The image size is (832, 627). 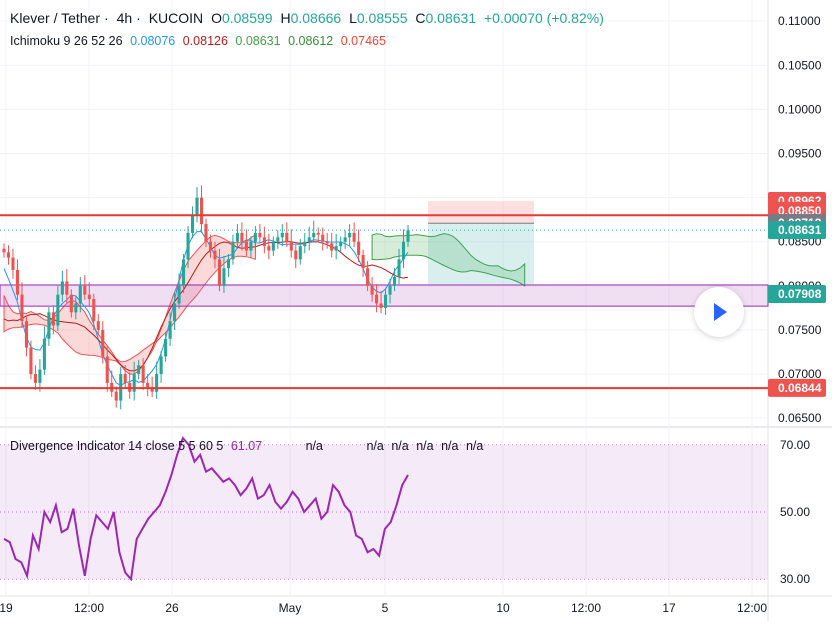 What do you see at coordinates (400, 446) in the screenshot?
I see `divergence-na-3: n/a` at bounding box center [400, 446].